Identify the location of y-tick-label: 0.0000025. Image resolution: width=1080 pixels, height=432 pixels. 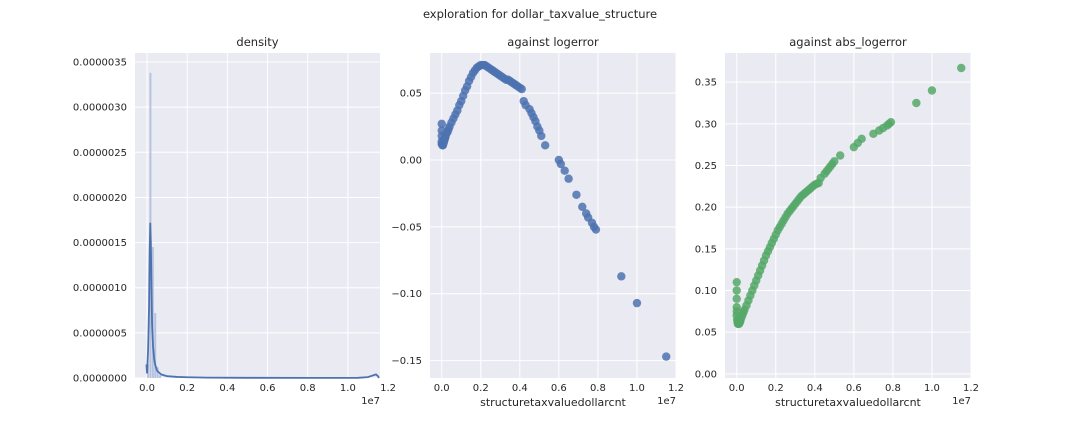
(100, 153).